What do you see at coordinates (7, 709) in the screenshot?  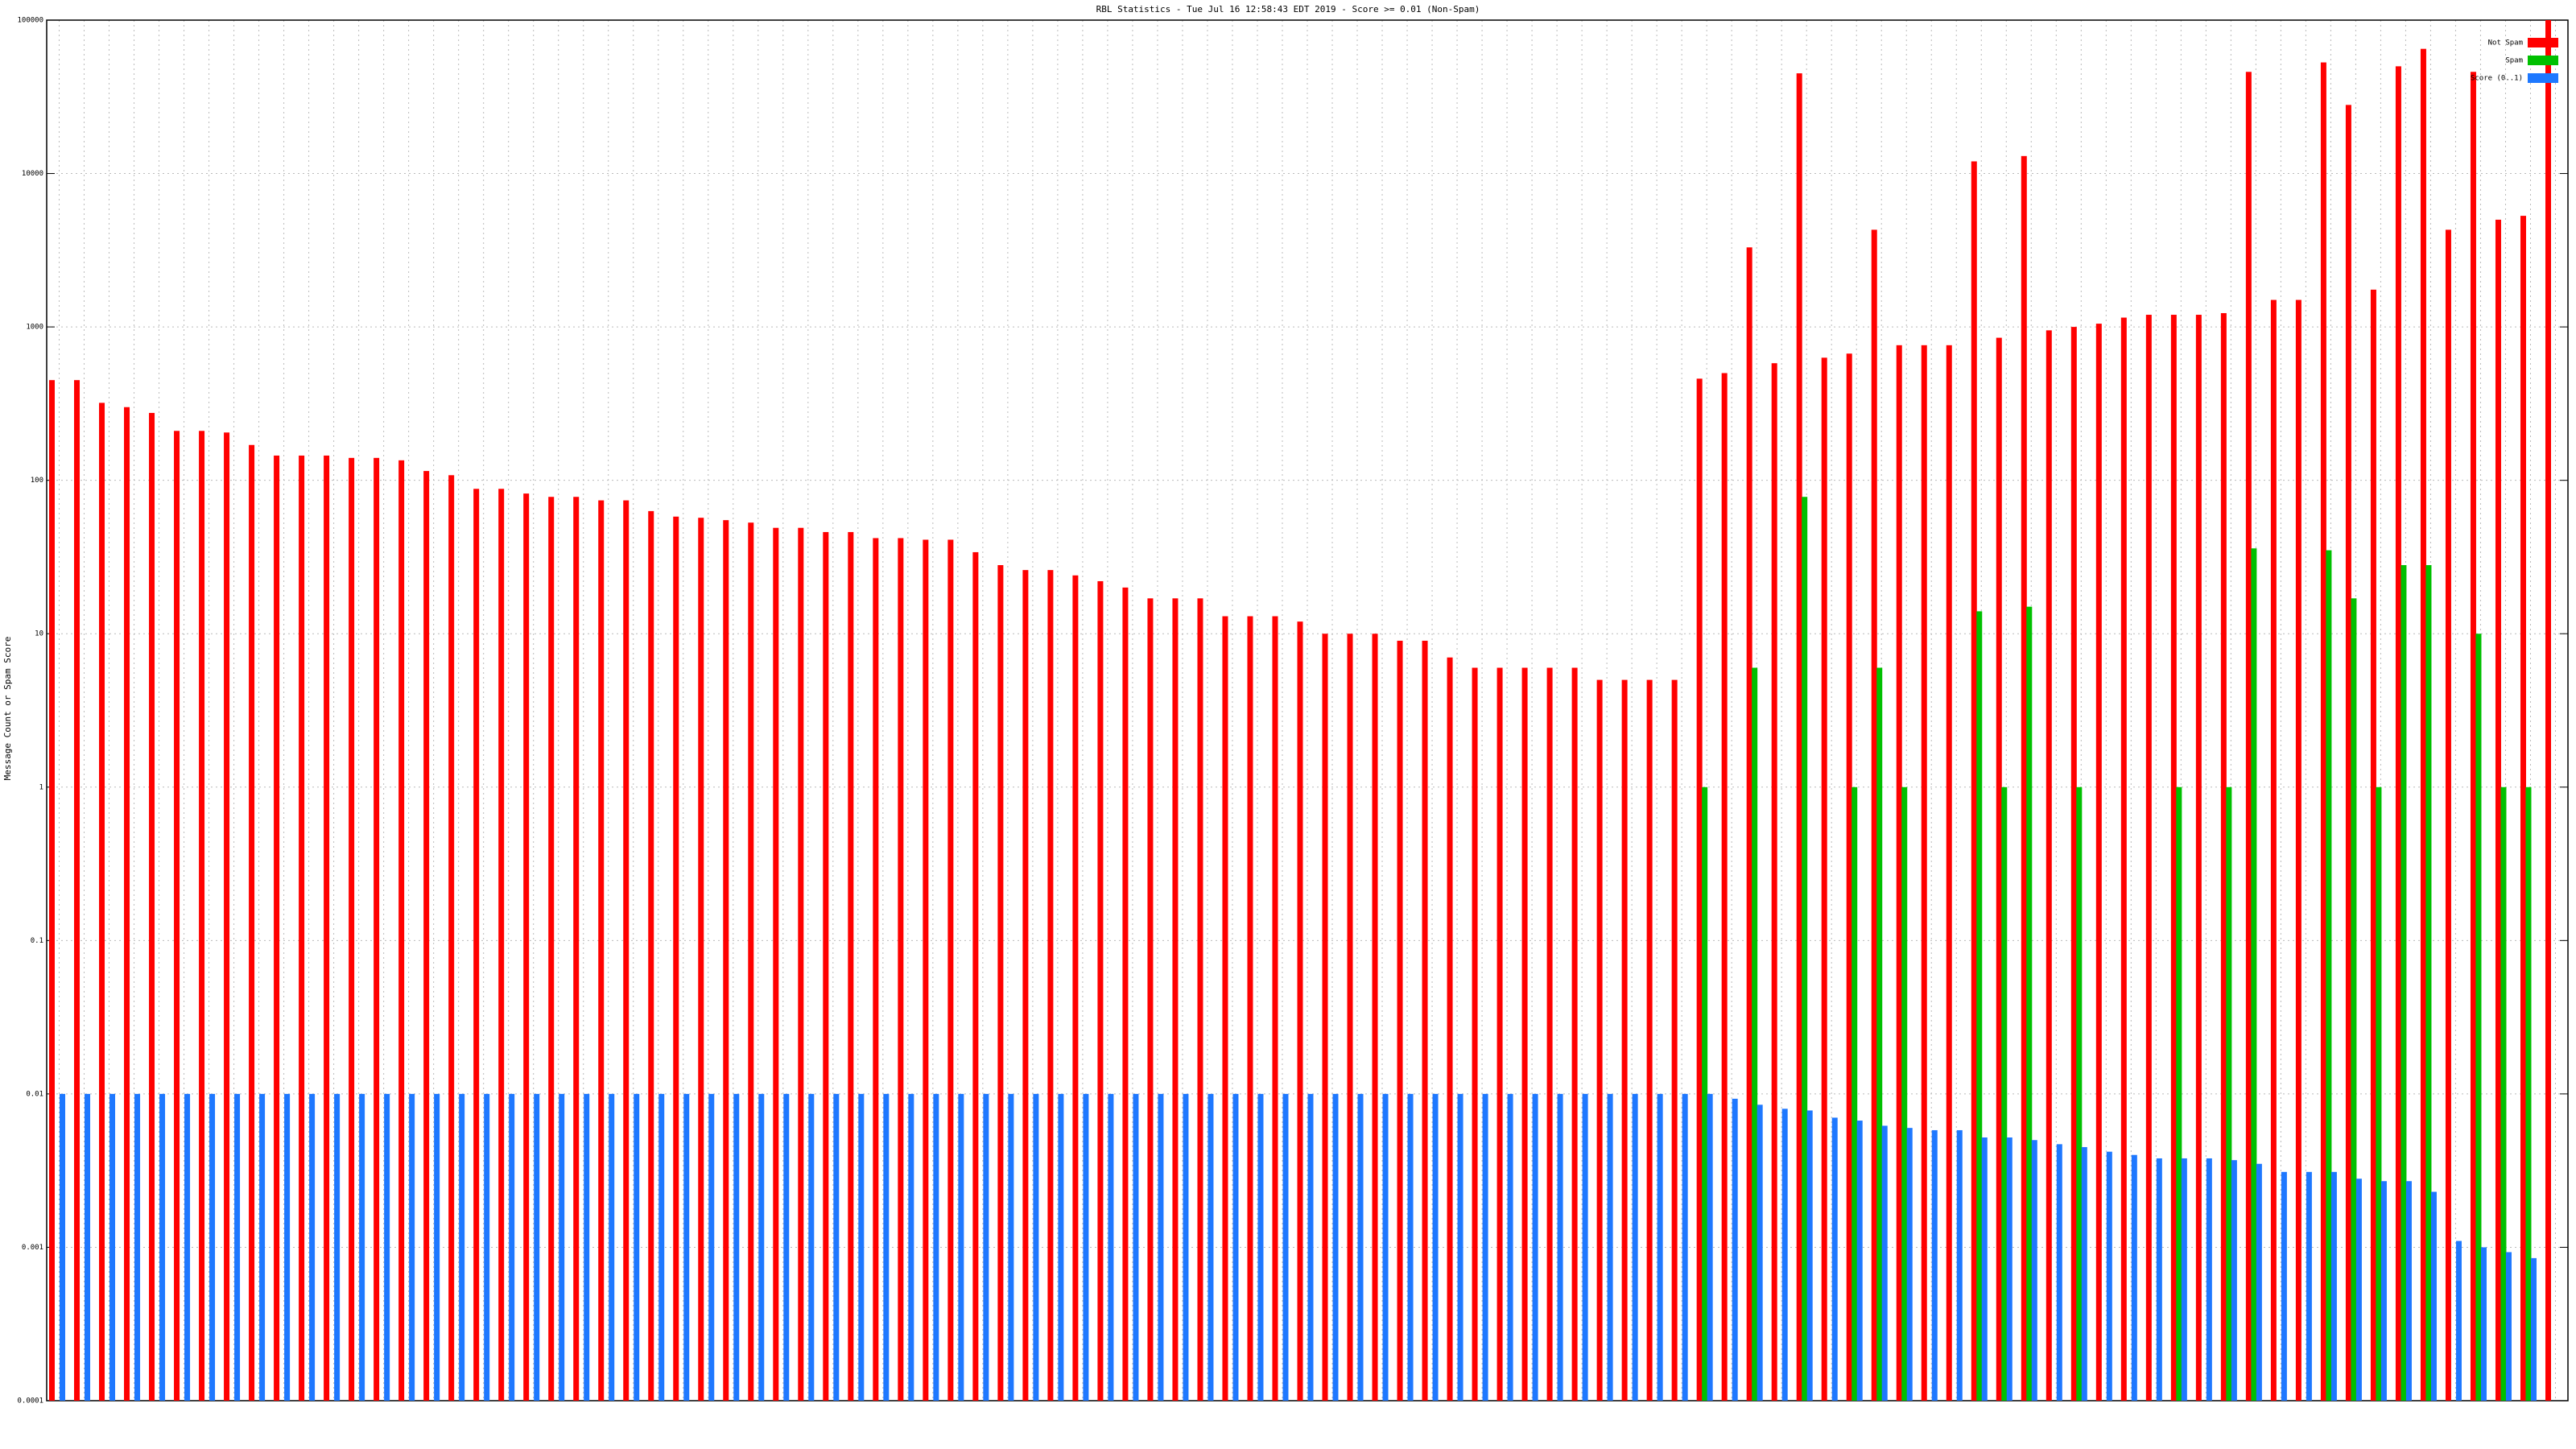 I see `y-axis-label: Message Count or Spam Score` at bounding box center [7, 709].